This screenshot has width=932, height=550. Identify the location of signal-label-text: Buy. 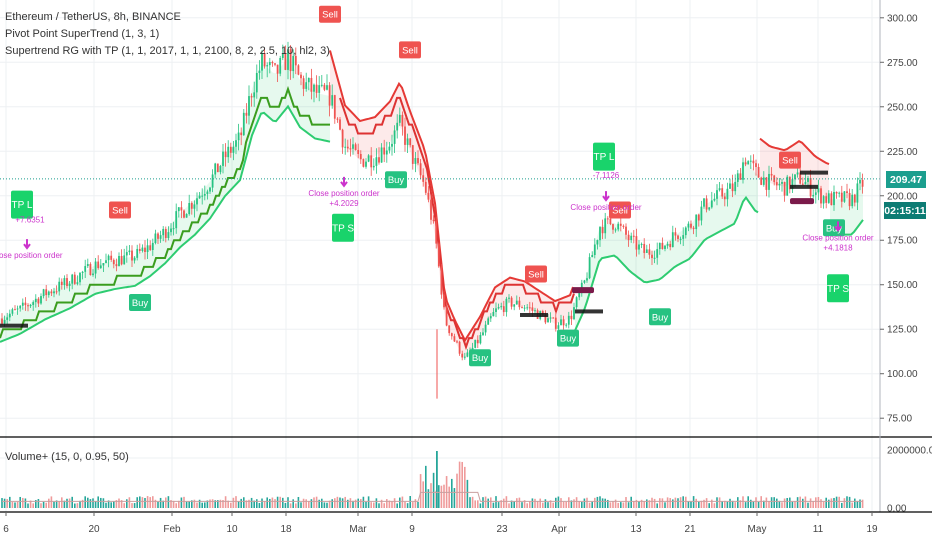
(480, 358).